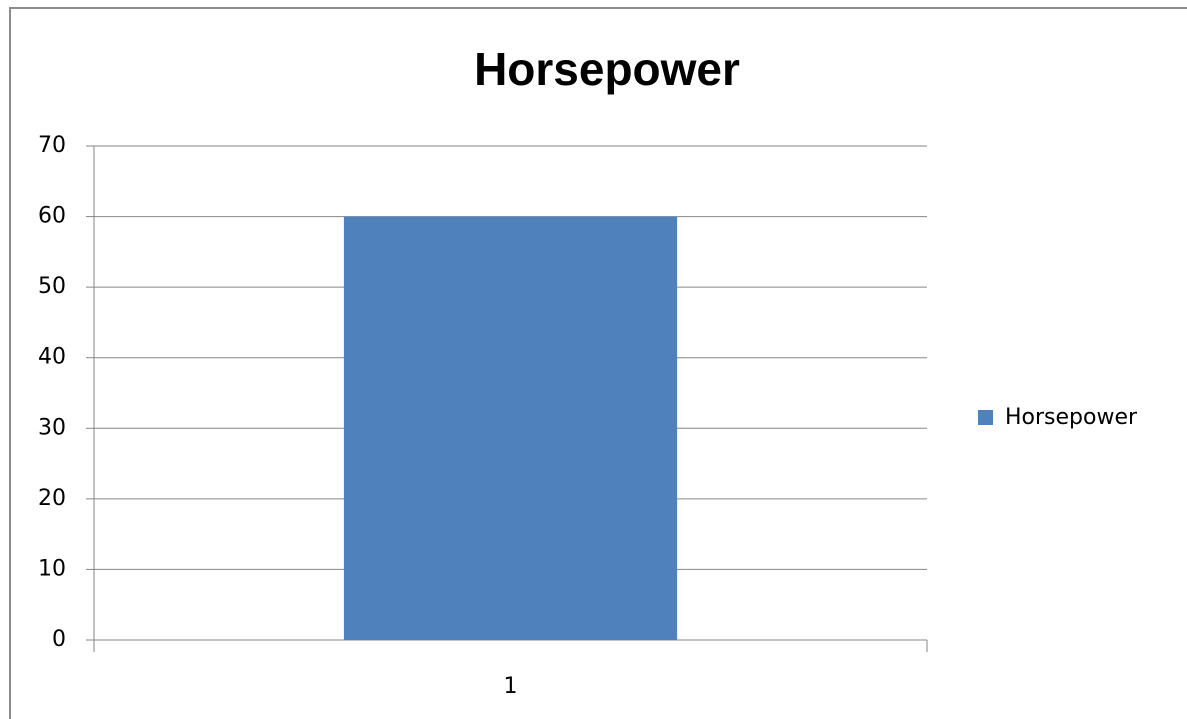 The image size is (1187, 719). What do you see at coordinates (52, 216) in the screenshot?
I see `y-tick-label: 60` at bounding box center [52, 216].